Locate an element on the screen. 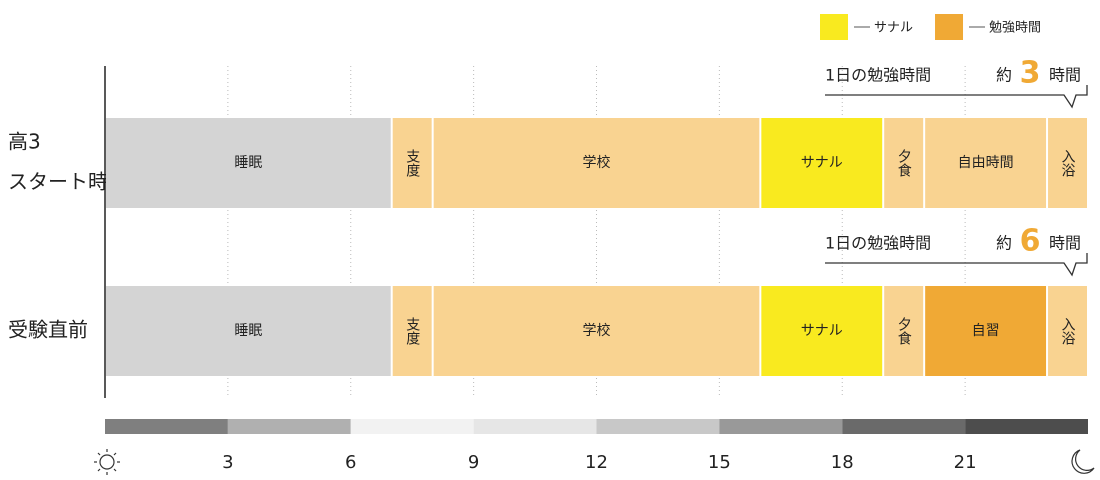  x-tick-label: 21 is located at coordinates (965, 462).